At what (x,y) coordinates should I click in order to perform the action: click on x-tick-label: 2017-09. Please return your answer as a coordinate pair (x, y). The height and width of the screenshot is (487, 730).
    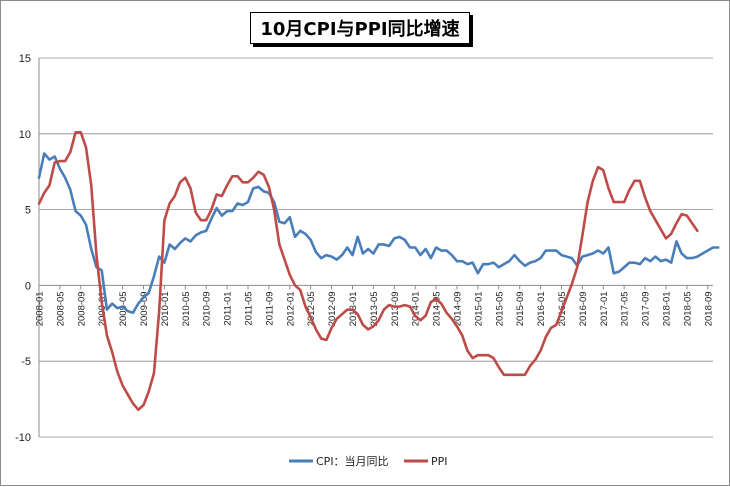
    Looking at the image, I should click on (646, 308).